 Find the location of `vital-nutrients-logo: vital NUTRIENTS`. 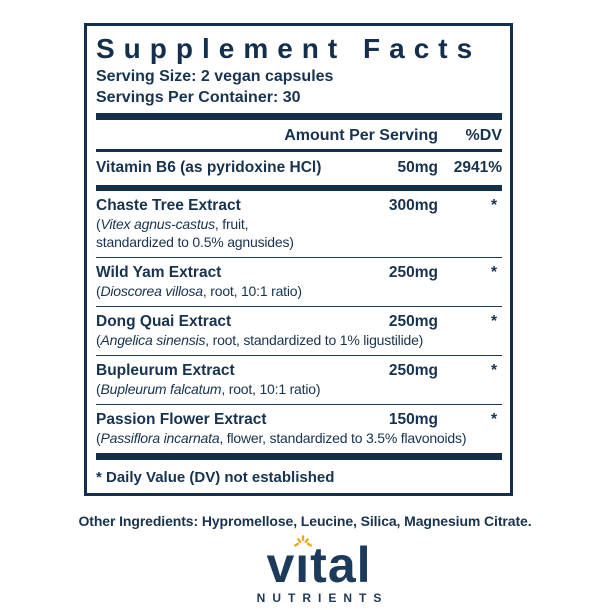

vital-nutrients-logo: vital NUTRIENTS is located at coordinates (305, 571).